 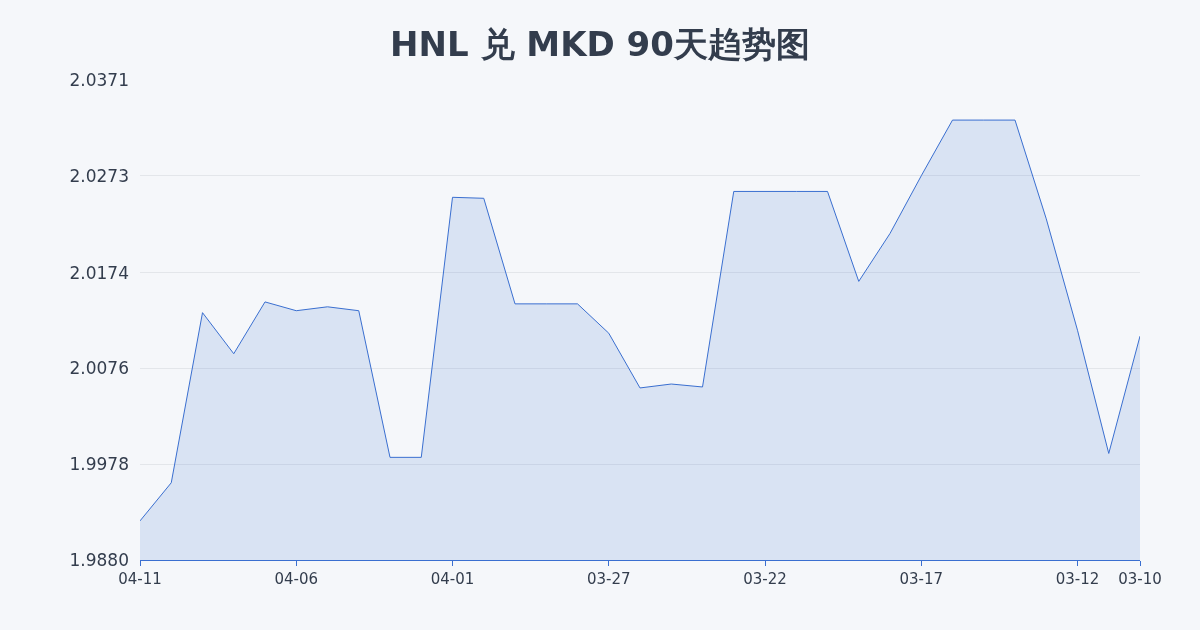 I want to click on y-tick-label: 2.0273, so click(x=99, y=175).